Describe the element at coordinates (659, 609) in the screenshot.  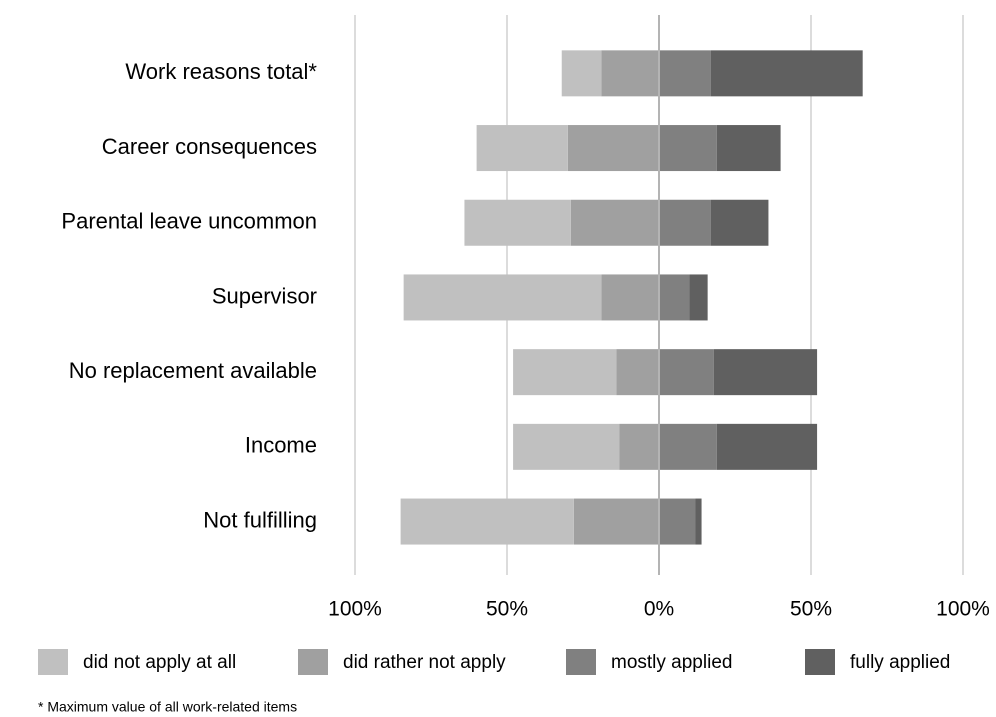
I see `x-tick-label: 0%` at that location.